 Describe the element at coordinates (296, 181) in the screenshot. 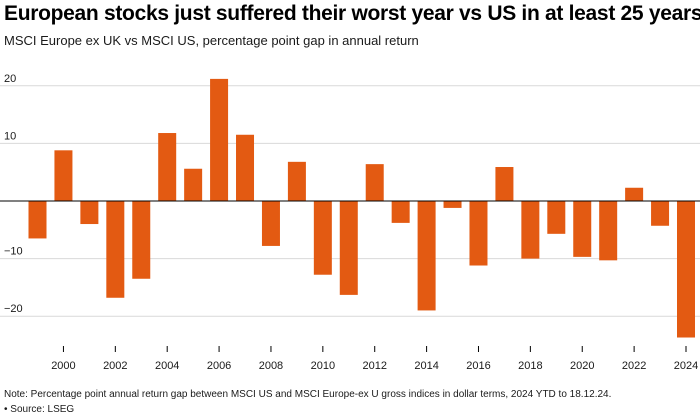

I see `bar-2009` at that location.